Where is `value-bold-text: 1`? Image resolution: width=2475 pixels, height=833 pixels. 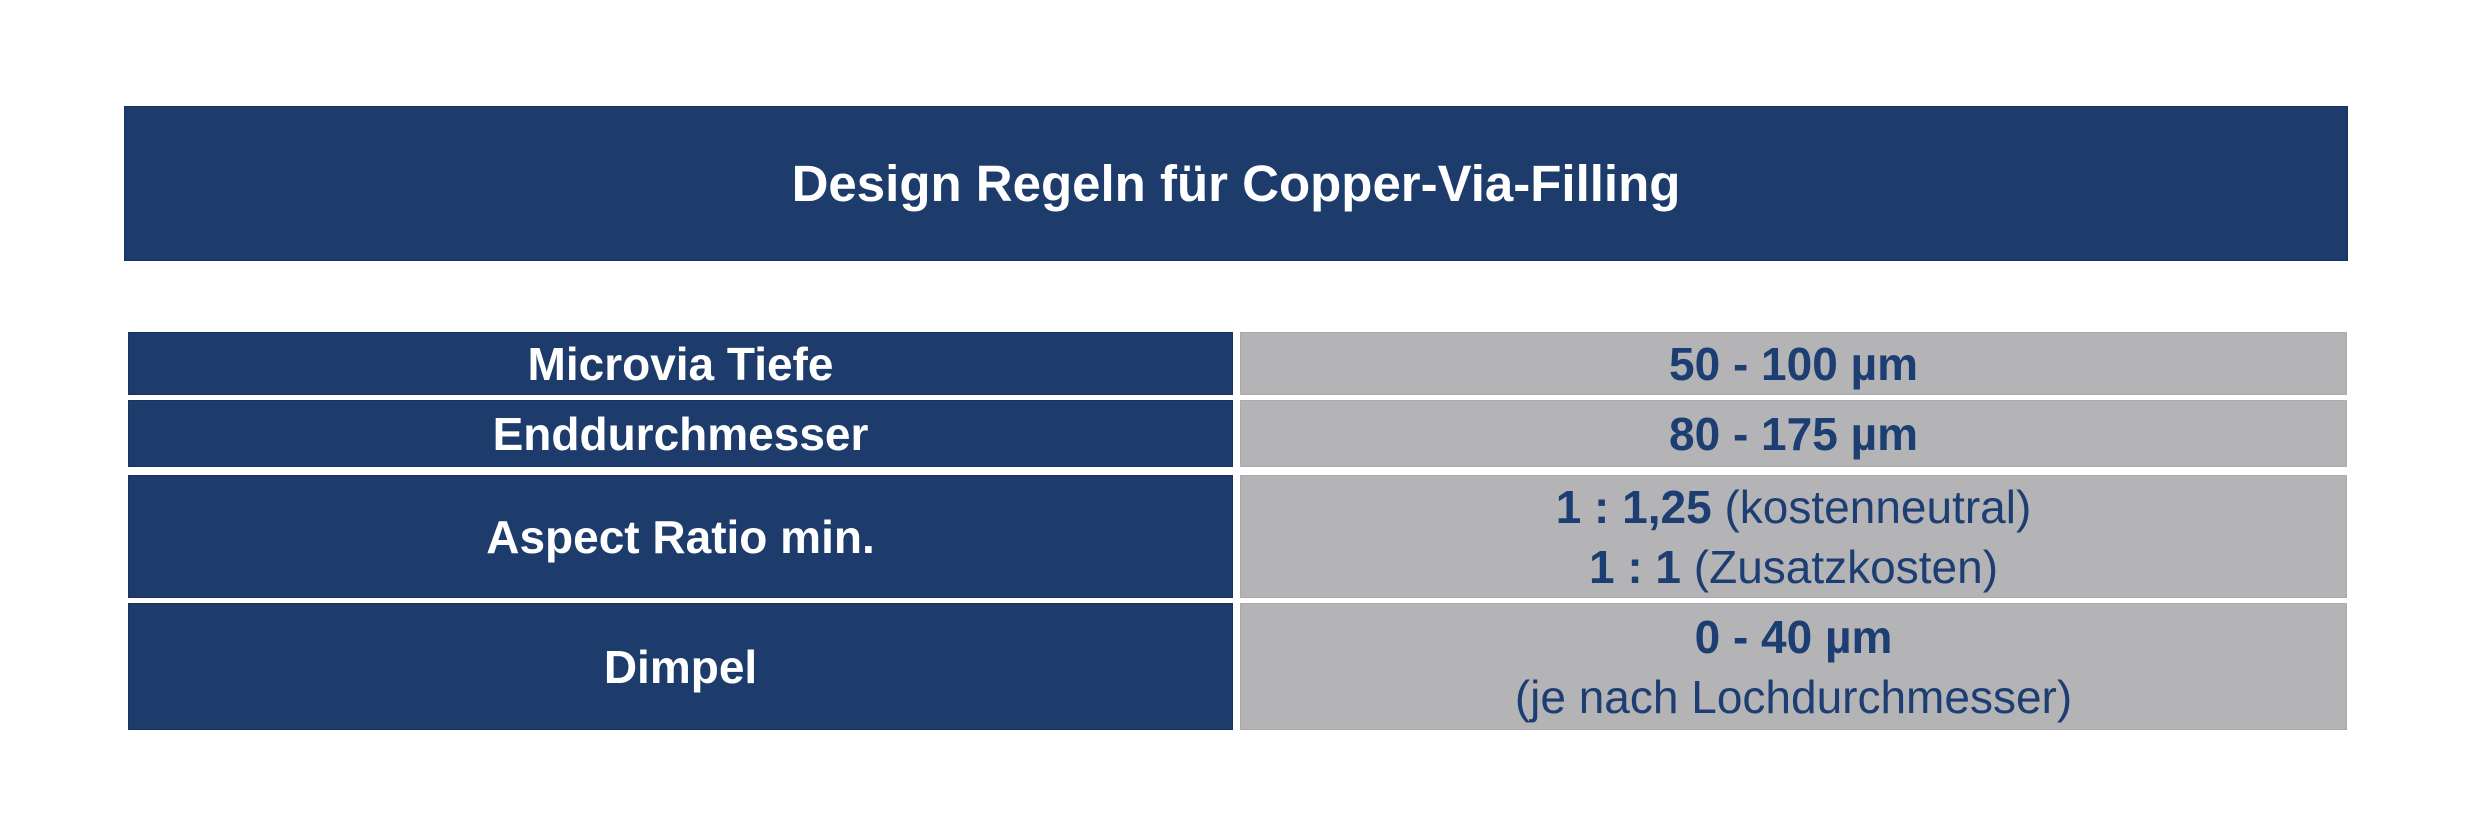 value-bold-text: 1 is located at coordinates (1635, 566).